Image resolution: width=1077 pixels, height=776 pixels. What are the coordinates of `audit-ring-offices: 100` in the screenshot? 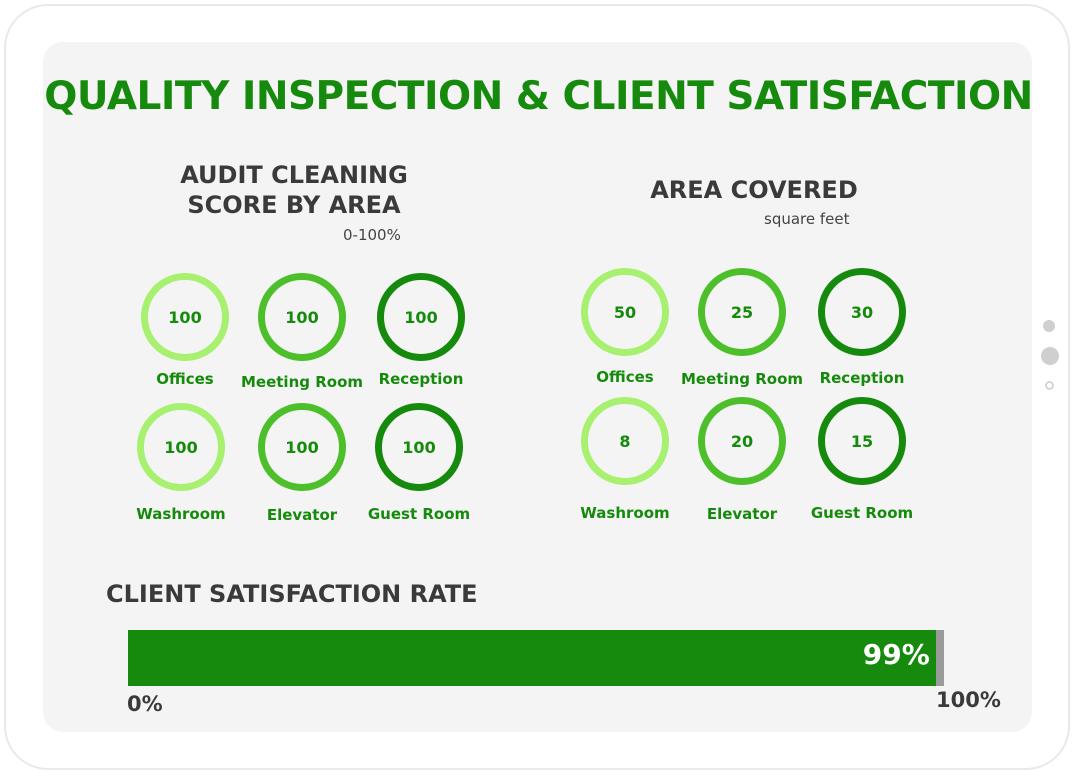 It's located at (185, 317).